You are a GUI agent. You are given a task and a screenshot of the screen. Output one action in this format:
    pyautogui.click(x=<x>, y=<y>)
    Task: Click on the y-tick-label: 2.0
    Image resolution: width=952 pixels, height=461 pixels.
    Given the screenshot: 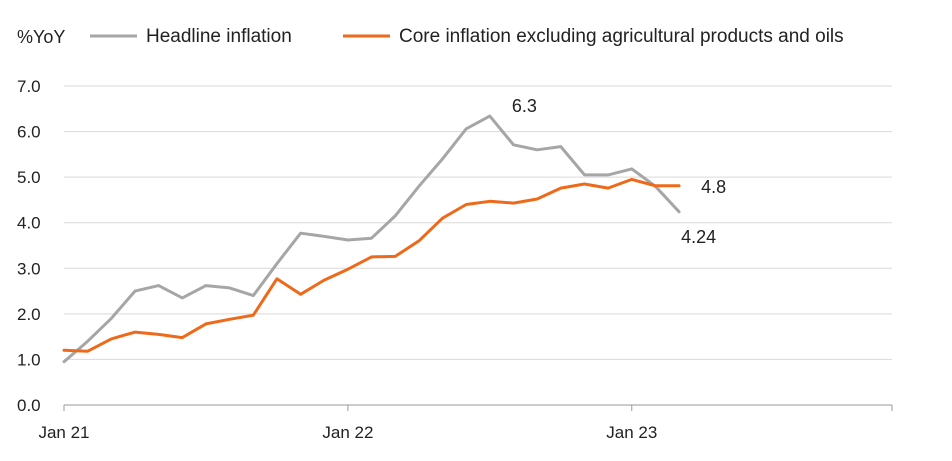 What is the action you would take?
    pyautogui.click(x=29, y=314)
    